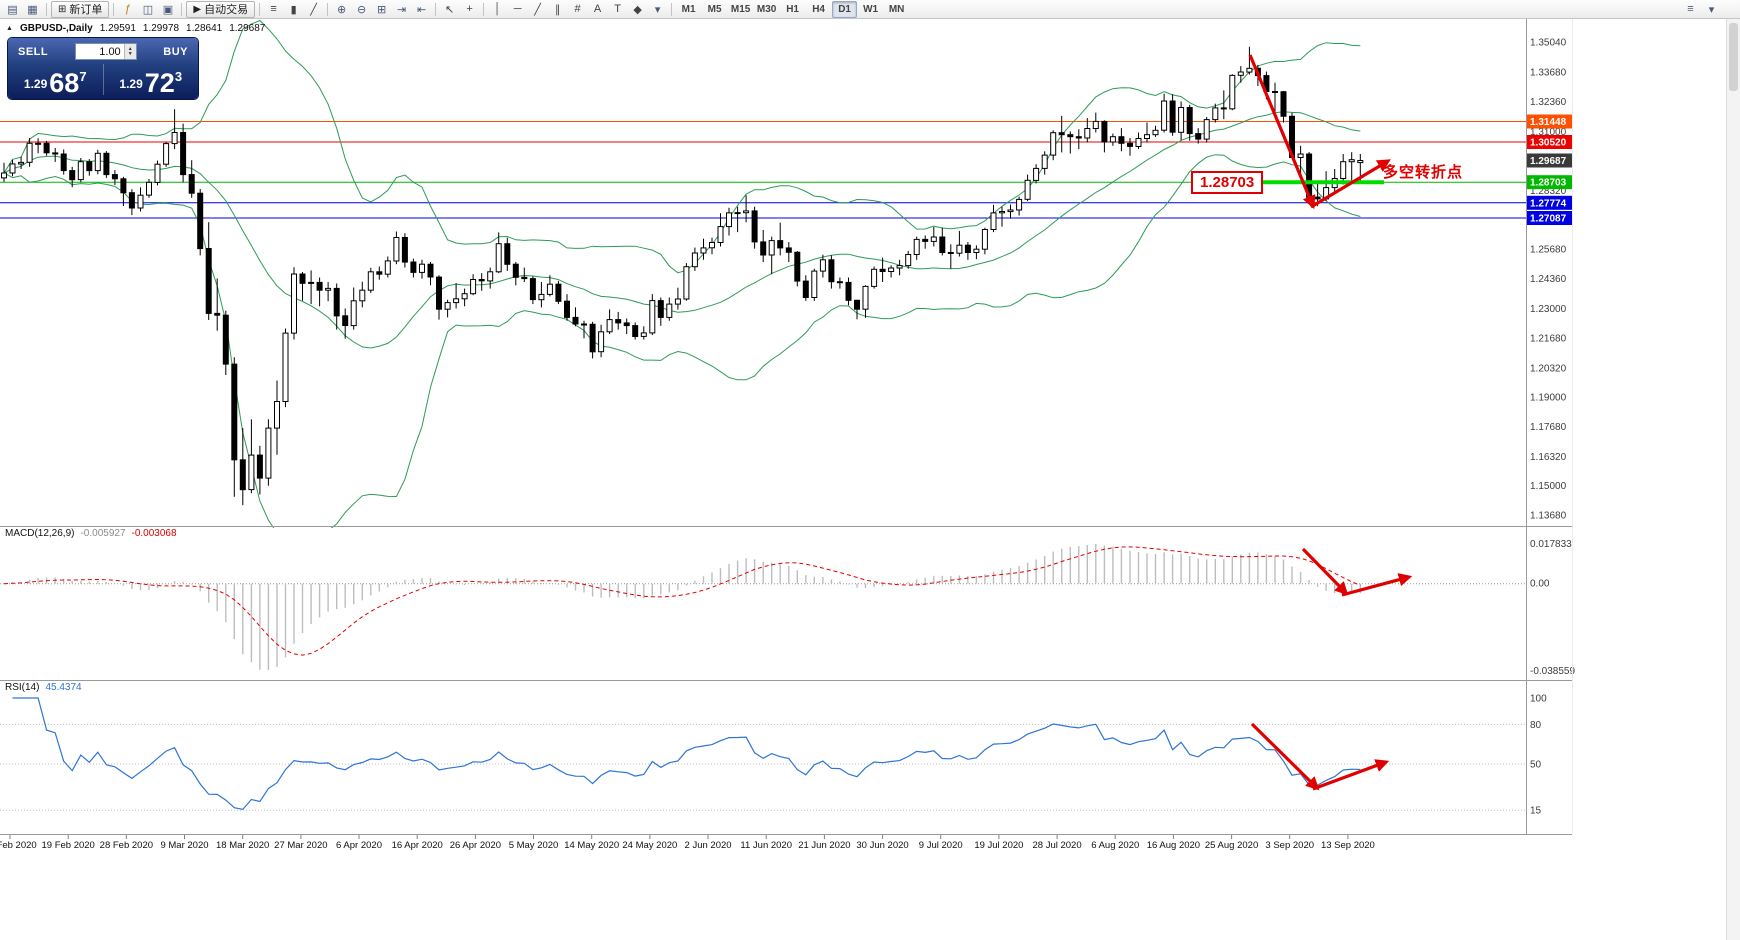  What do you see at coordinates (12, 9) in the screenshot?
I see `chart-window-icon: ▤` at bounding box center [12, 9].